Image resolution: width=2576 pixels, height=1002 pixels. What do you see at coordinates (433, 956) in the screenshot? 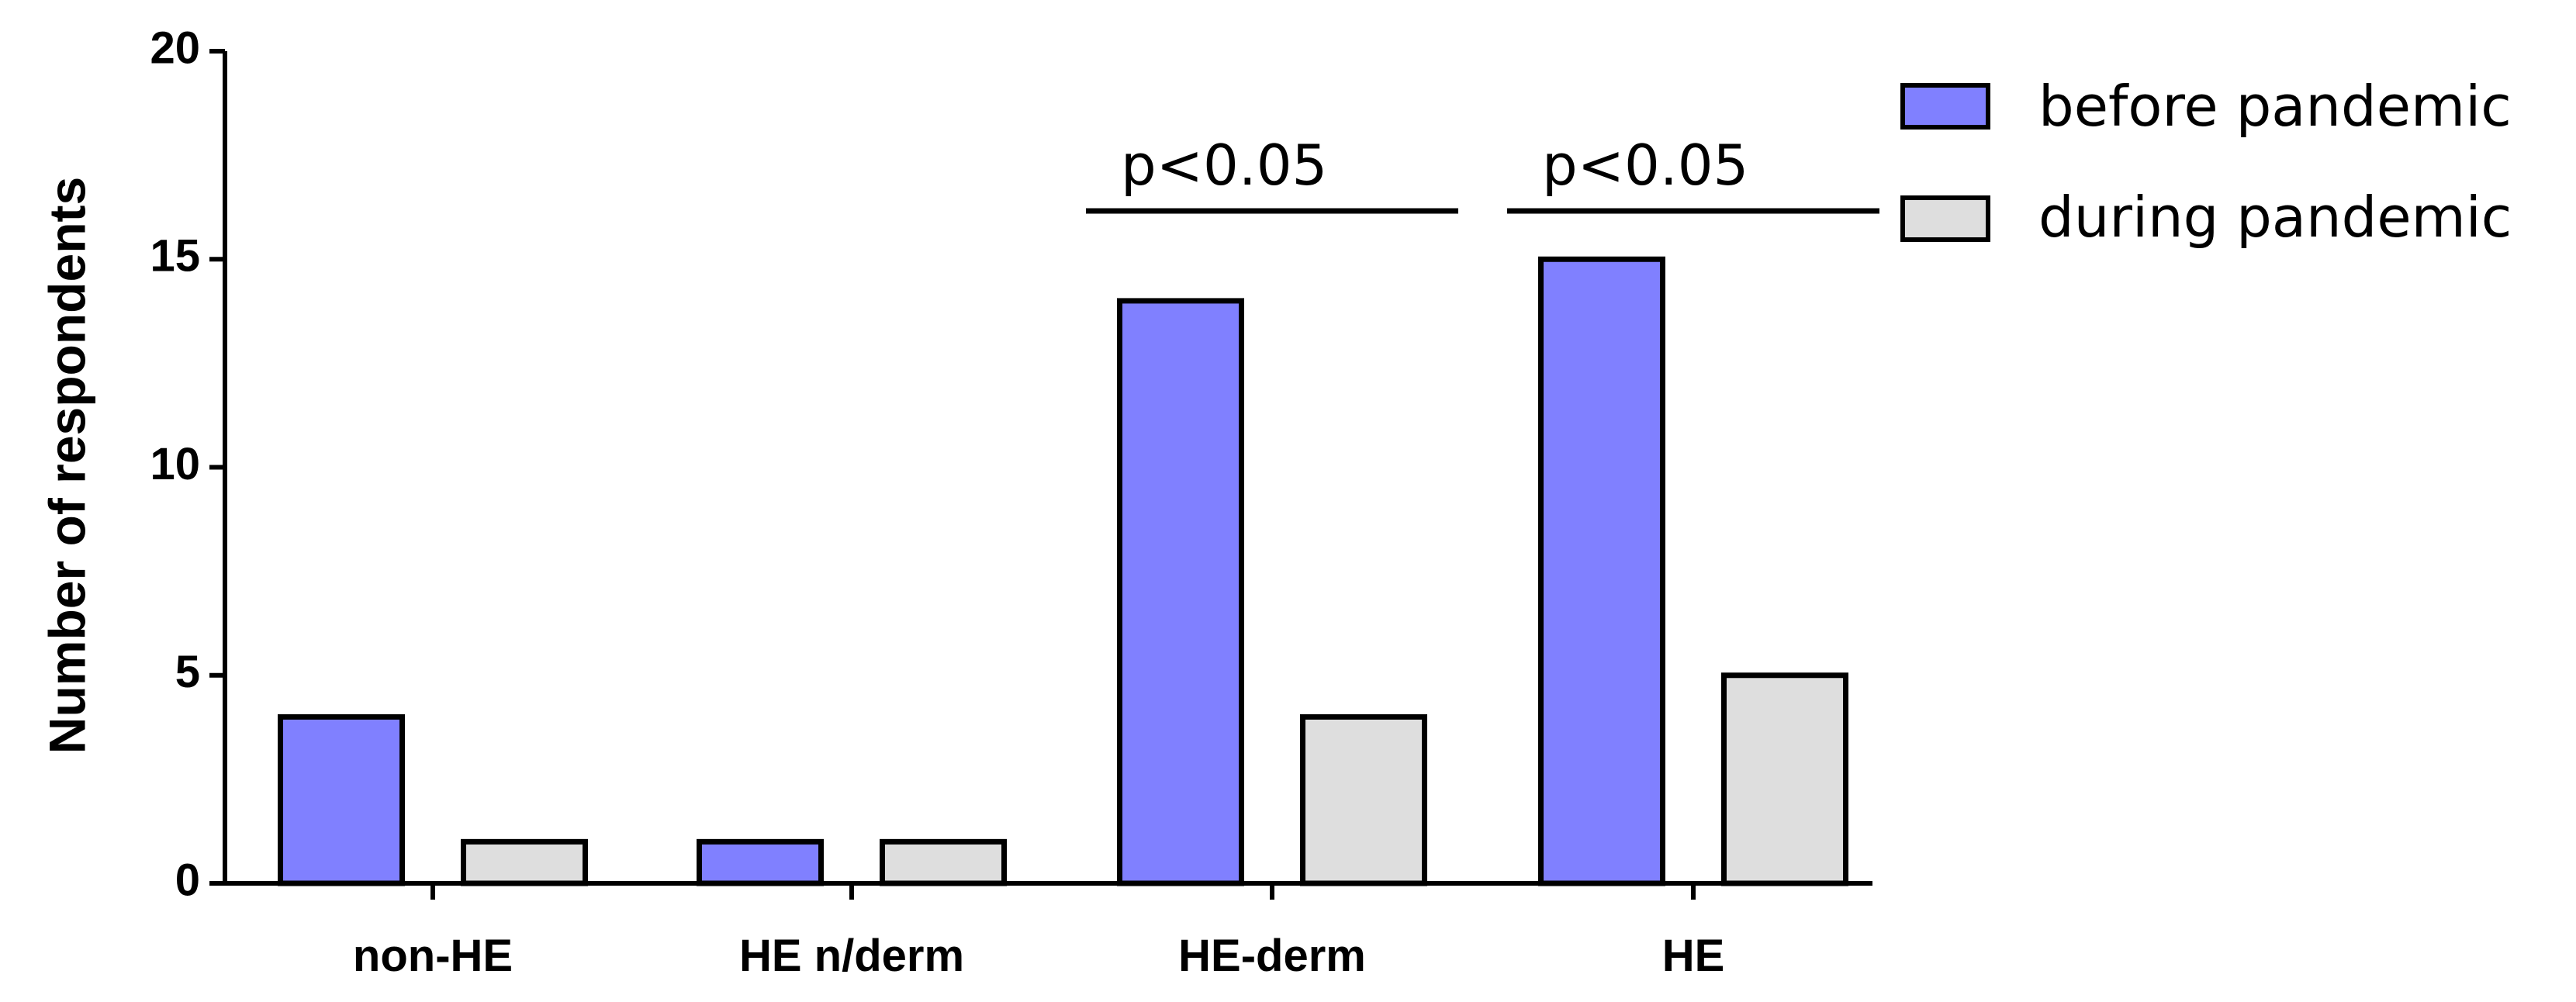
I see `x-tick-label-non-he: non-HE` at bounding box center [433, 956].